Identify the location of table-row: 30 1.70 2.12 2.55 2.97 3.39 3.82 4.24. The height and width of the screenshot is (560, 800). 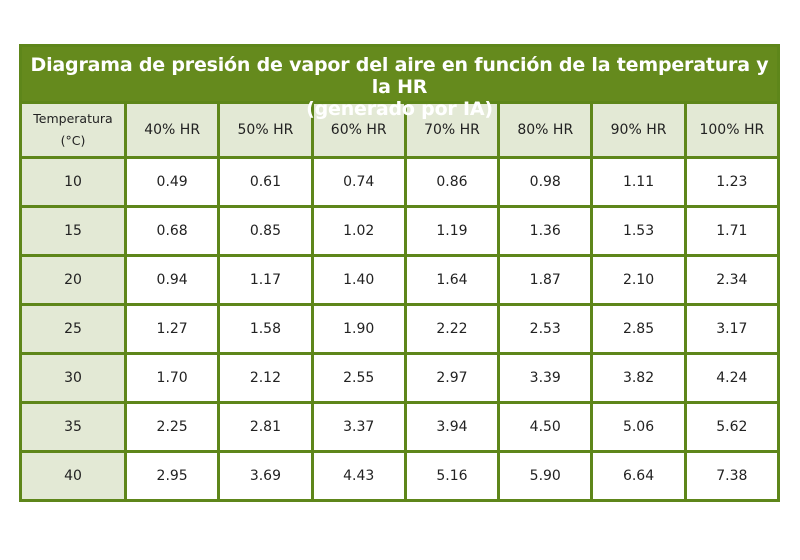
(400, 378).